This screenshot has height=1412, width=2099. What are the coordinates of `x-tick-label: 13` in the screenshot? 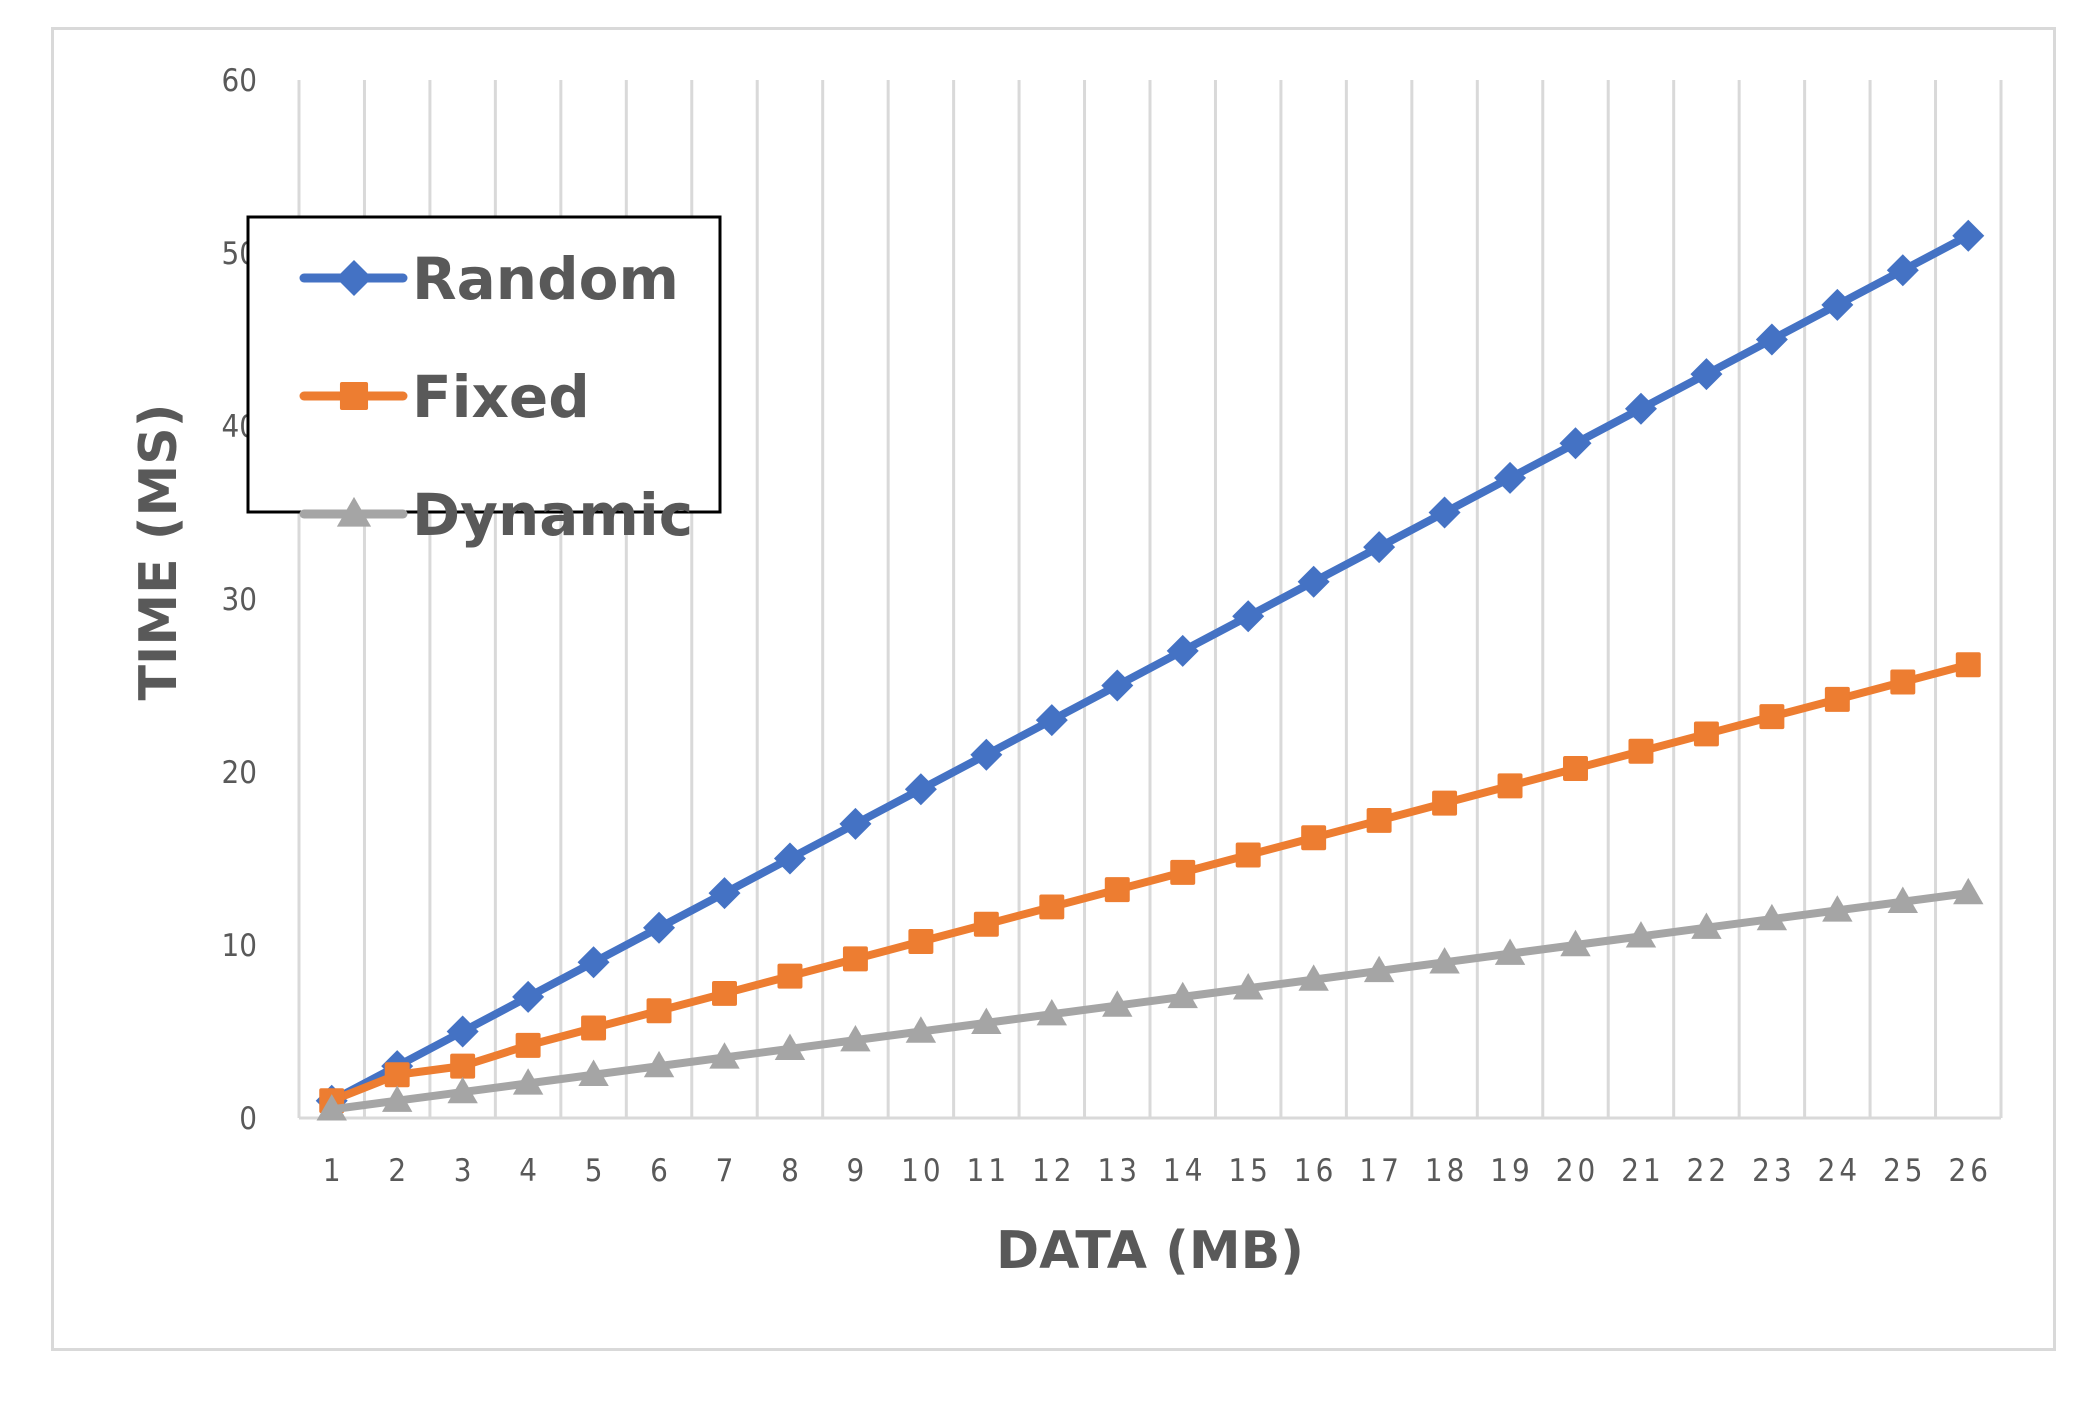 It's located at (1119, 1171).